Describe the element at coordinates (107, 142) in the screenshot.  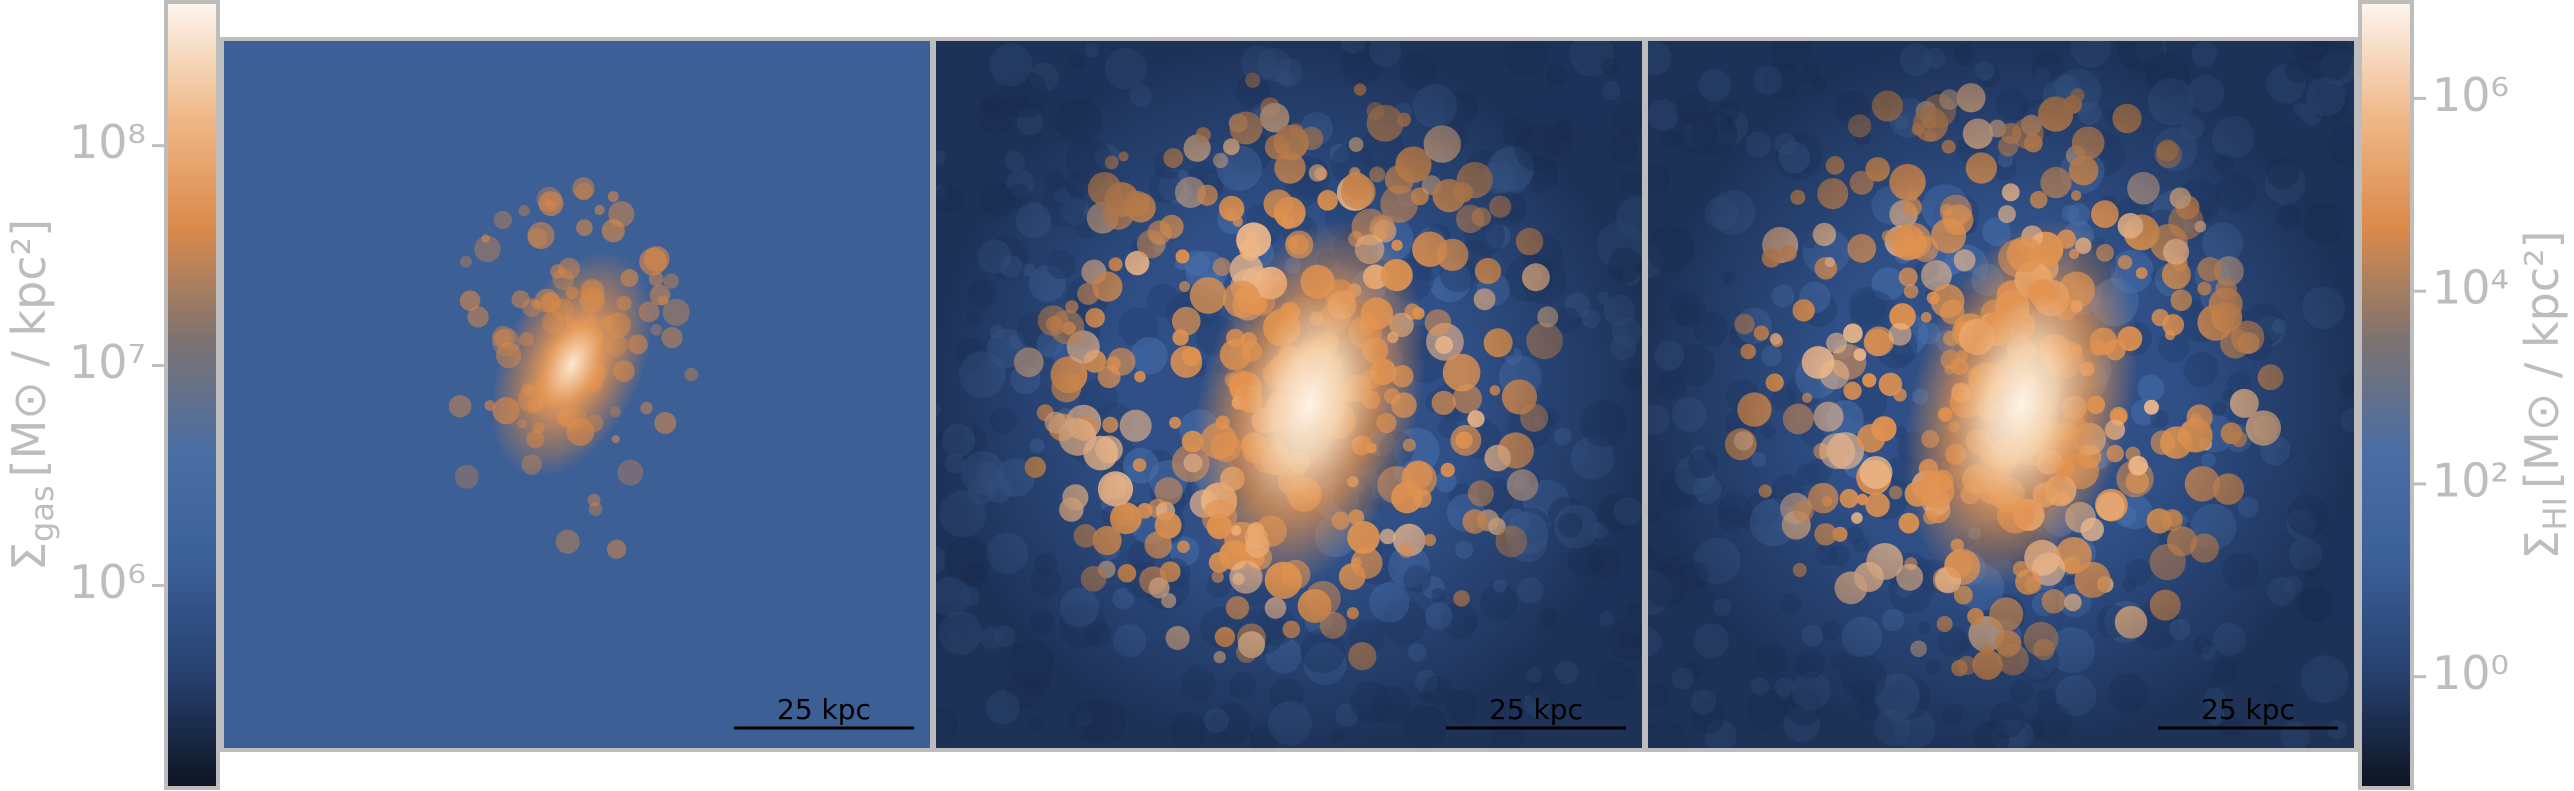
I see `tick-label: 10⁸` at that location.